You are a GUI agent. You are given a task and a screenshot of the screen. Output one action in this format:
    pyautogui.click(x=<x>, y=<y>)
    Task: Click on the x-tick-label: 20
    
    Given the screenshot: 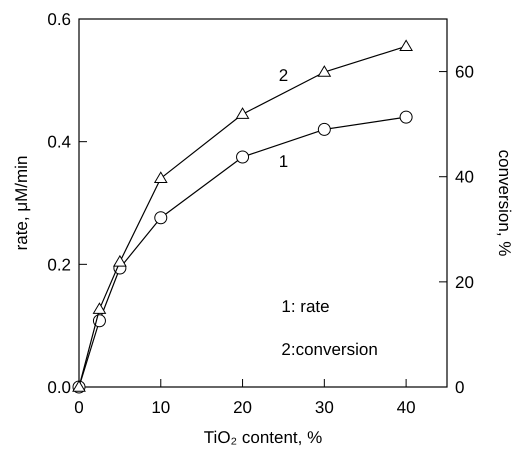 What is the action you would take?
    pyautogui.click(x=242, y=407)
    